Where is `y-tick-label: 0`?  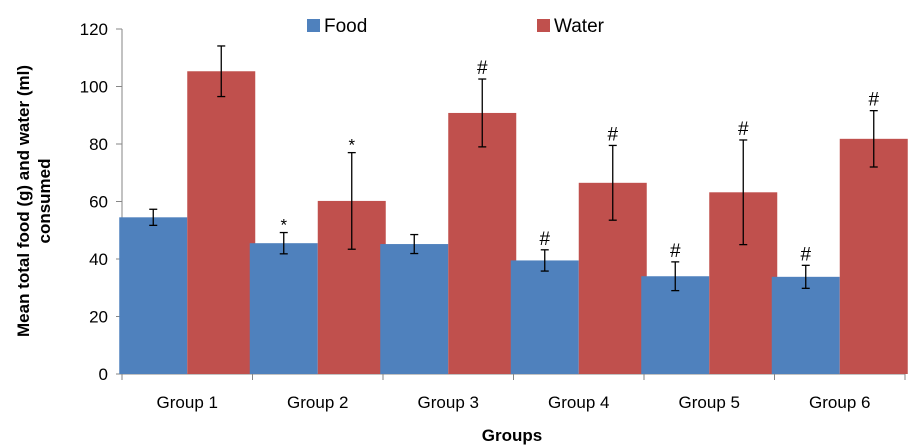
y-tick-label: 0 is located at coordinates (103, 374).